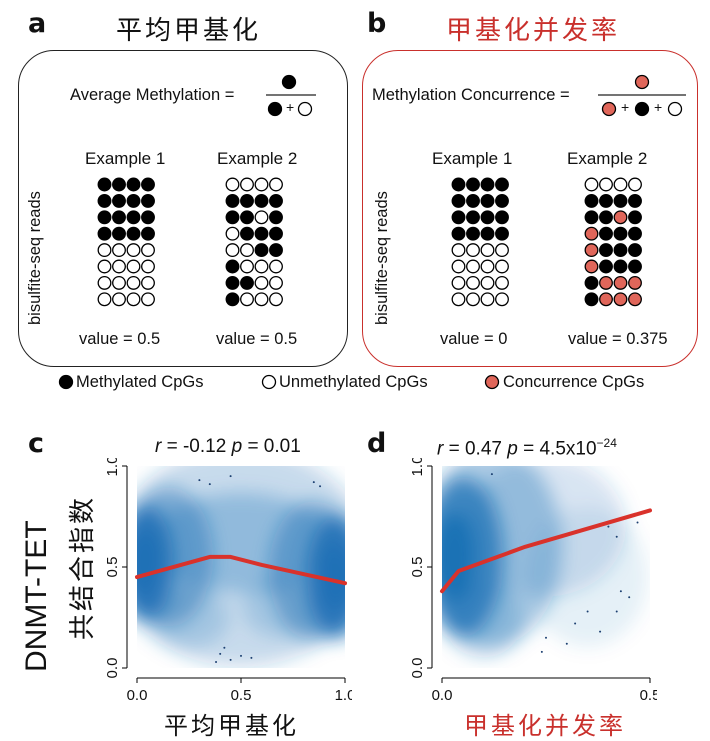 The height and width of the screenshot is (741, 710). What do you see at coordinates (475, 449) in the screenshot?
I see `panel-d-r-value: = 0.47` at bounding box center [475, 449].